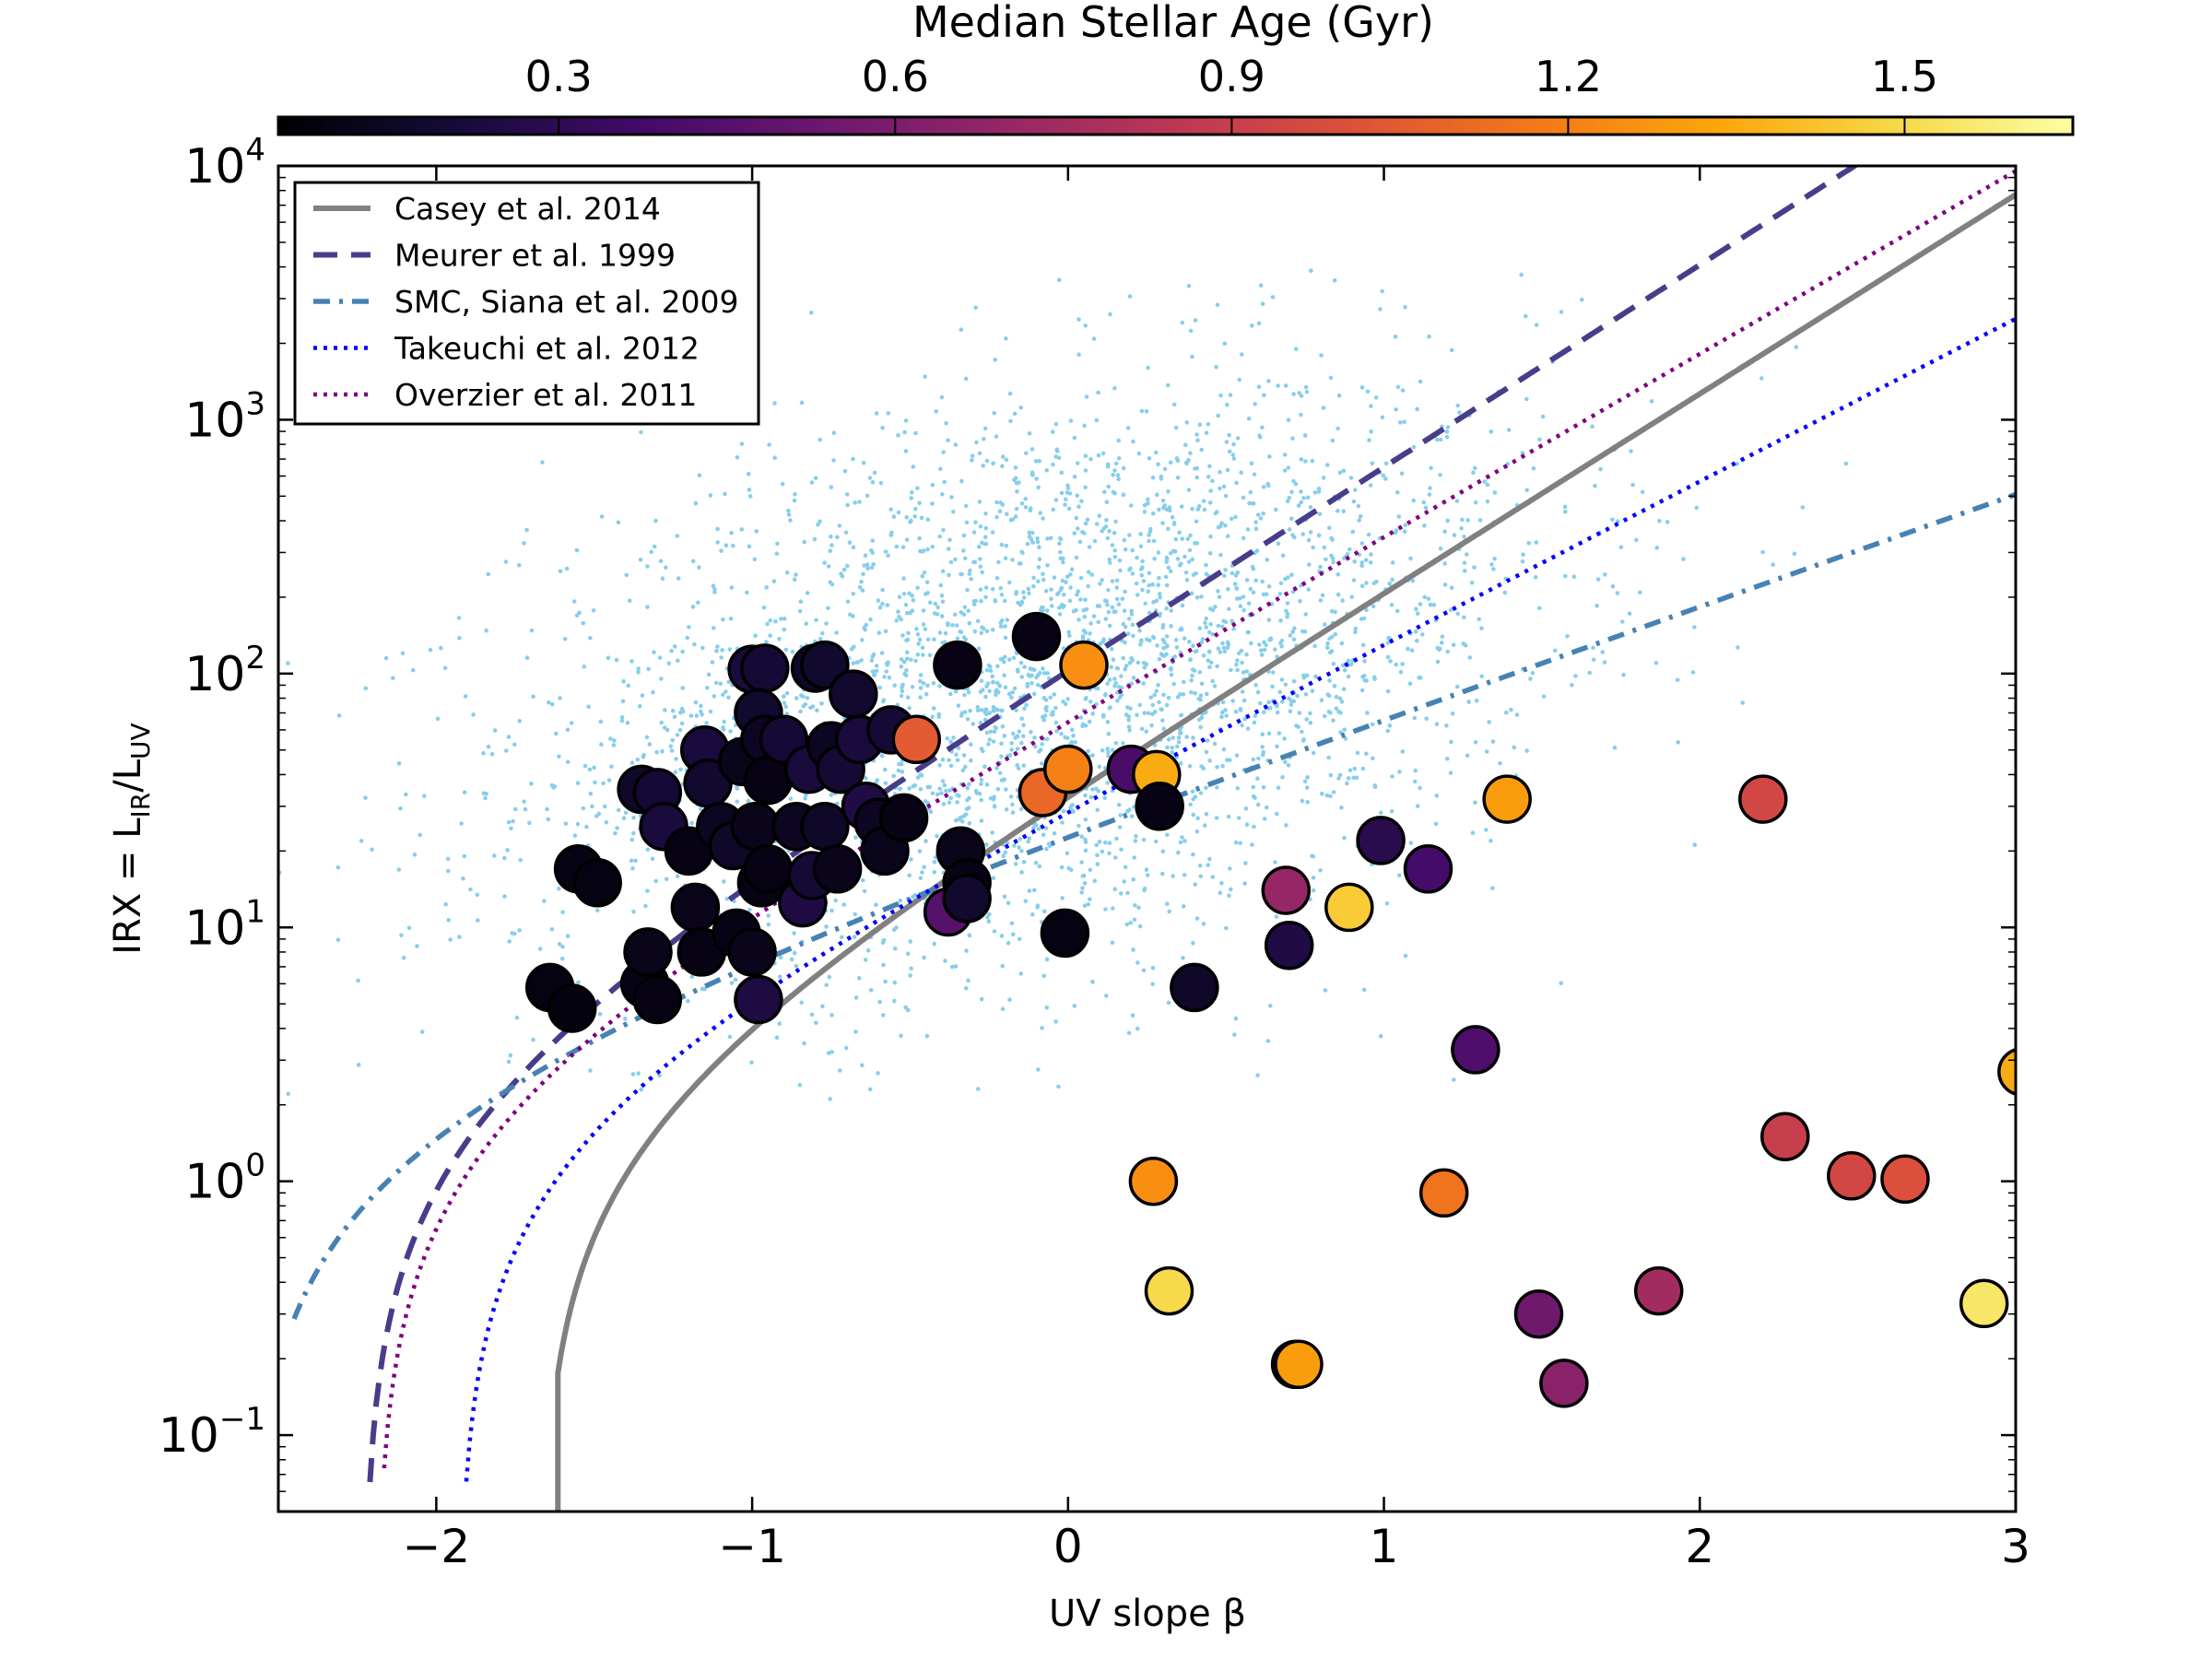 Image resolution: width=2212 pixels, height=1659 pixels. Describe the element at coordinates (535, 256) in the screenshot. I see `legend-label: Meurer et al. 1999` at that location.